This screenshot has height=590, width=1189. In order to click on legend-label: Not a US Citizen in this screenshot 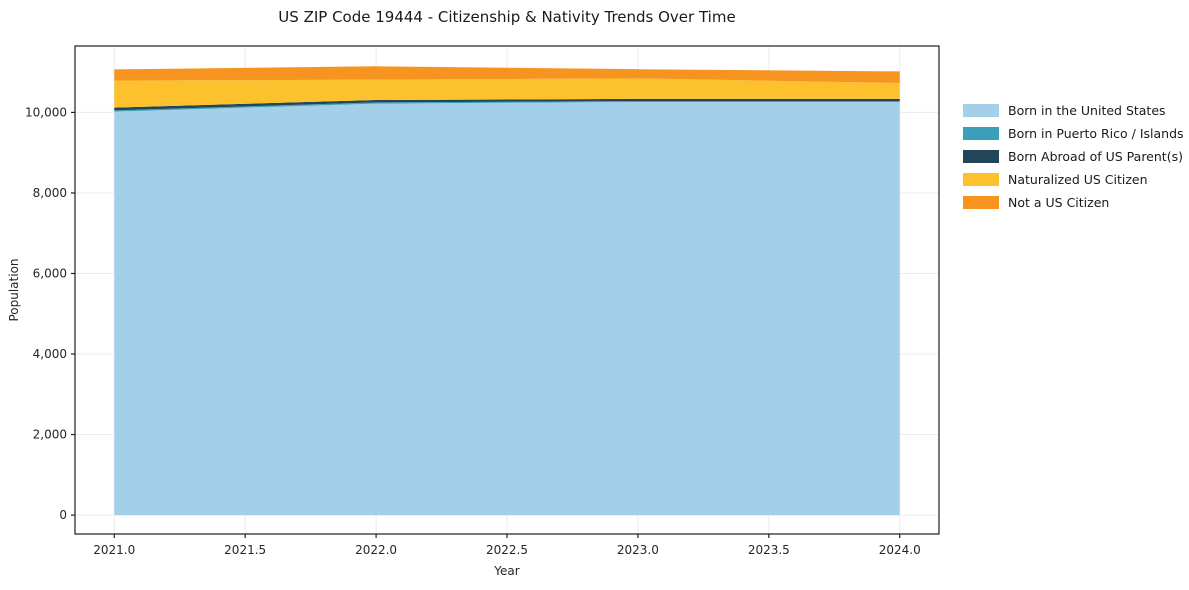, I will do `click(1059, 202)`.